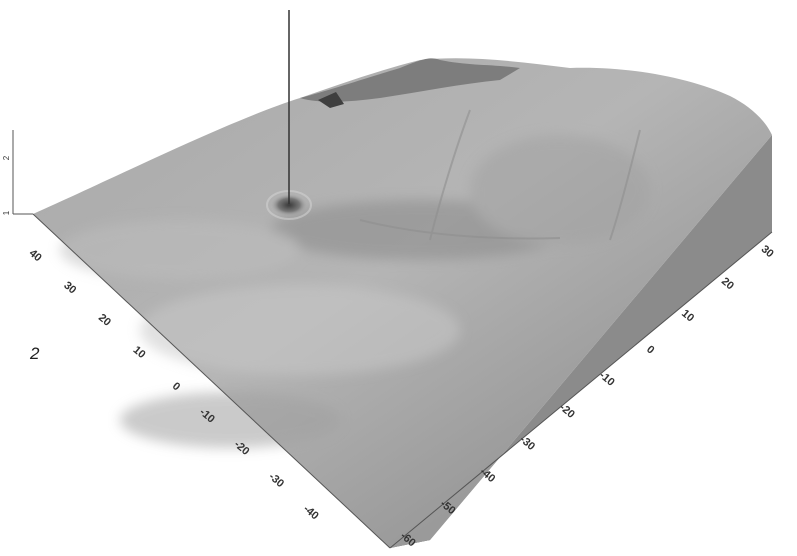  Describe the element at coordinates (687, 315) in the screenshot. I see `right-axis-tick-label: 10` at that location.